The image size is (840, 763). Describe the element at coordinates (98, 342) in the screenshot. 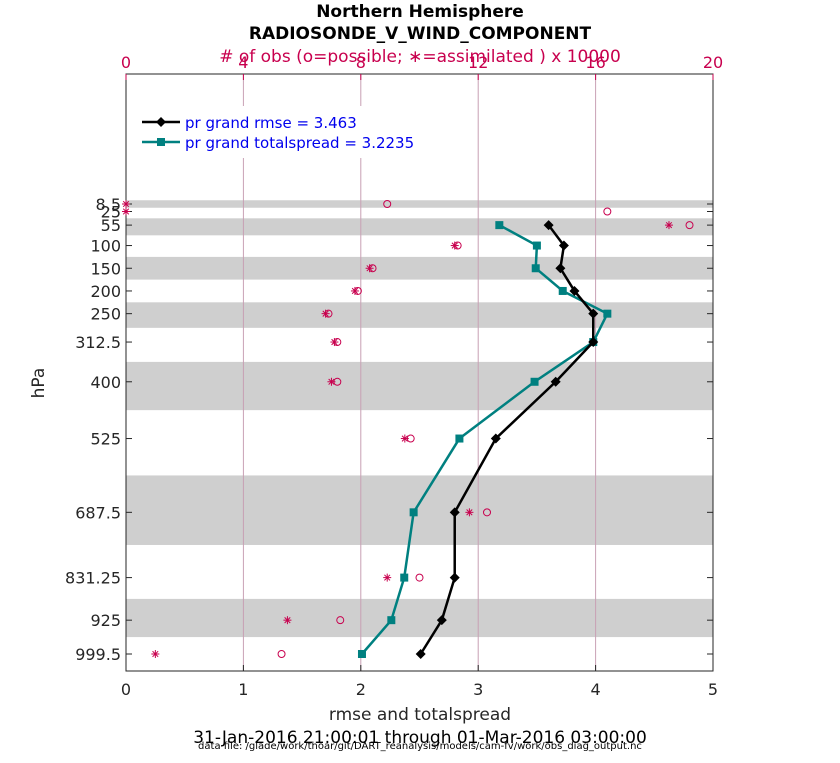

I see `y-tick-label: 312.5` at that location.